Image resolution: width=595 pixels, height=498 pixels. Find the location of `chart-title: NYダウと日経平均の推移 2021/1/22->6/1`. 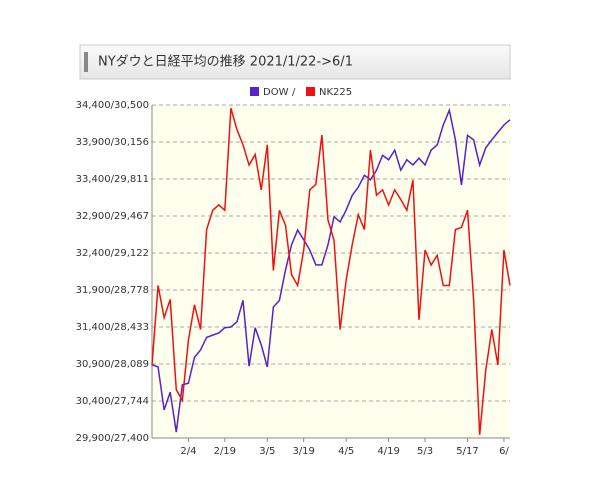

chart-title: NYダウと日経平均の推移 2021/1/22->6/1 is located at coordinates (225, 62).